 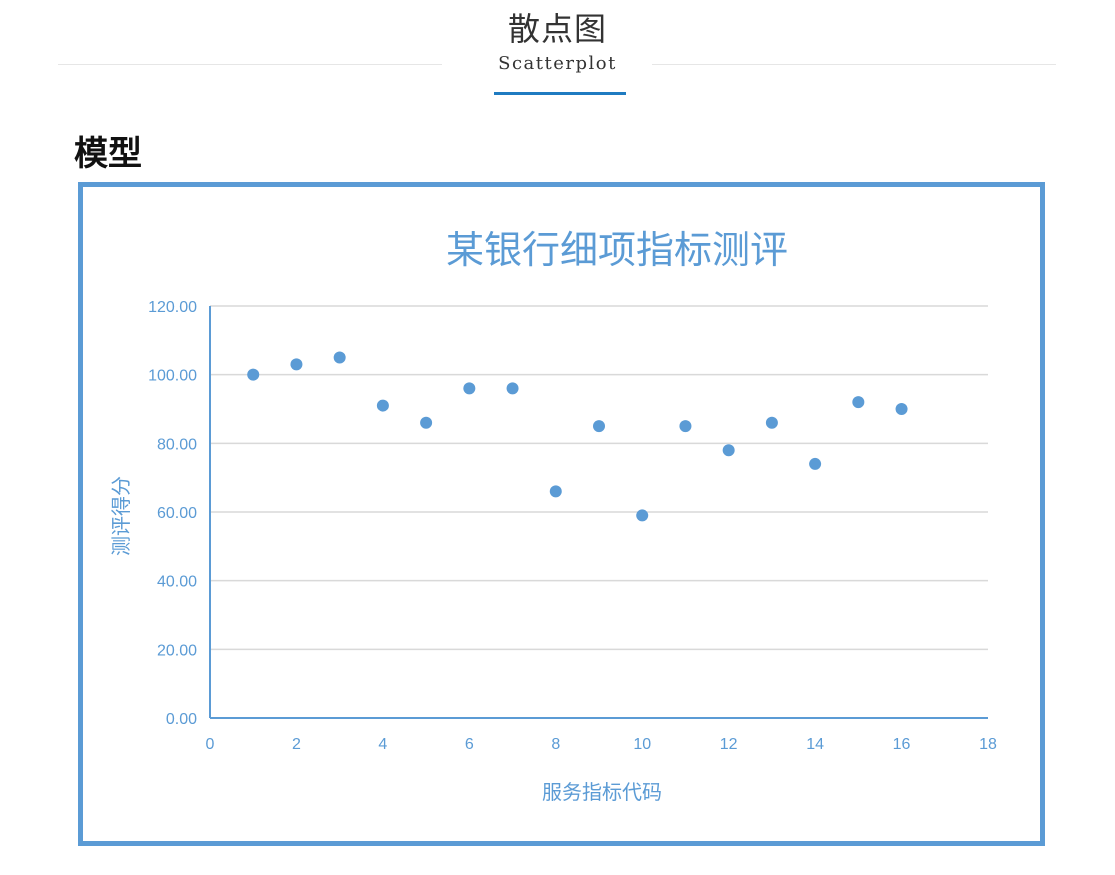 What do you see at coordinates (602, 792) in the screenshot?
I see `x-axis-label: 服务指标代码` at bounding box center [602, 792].